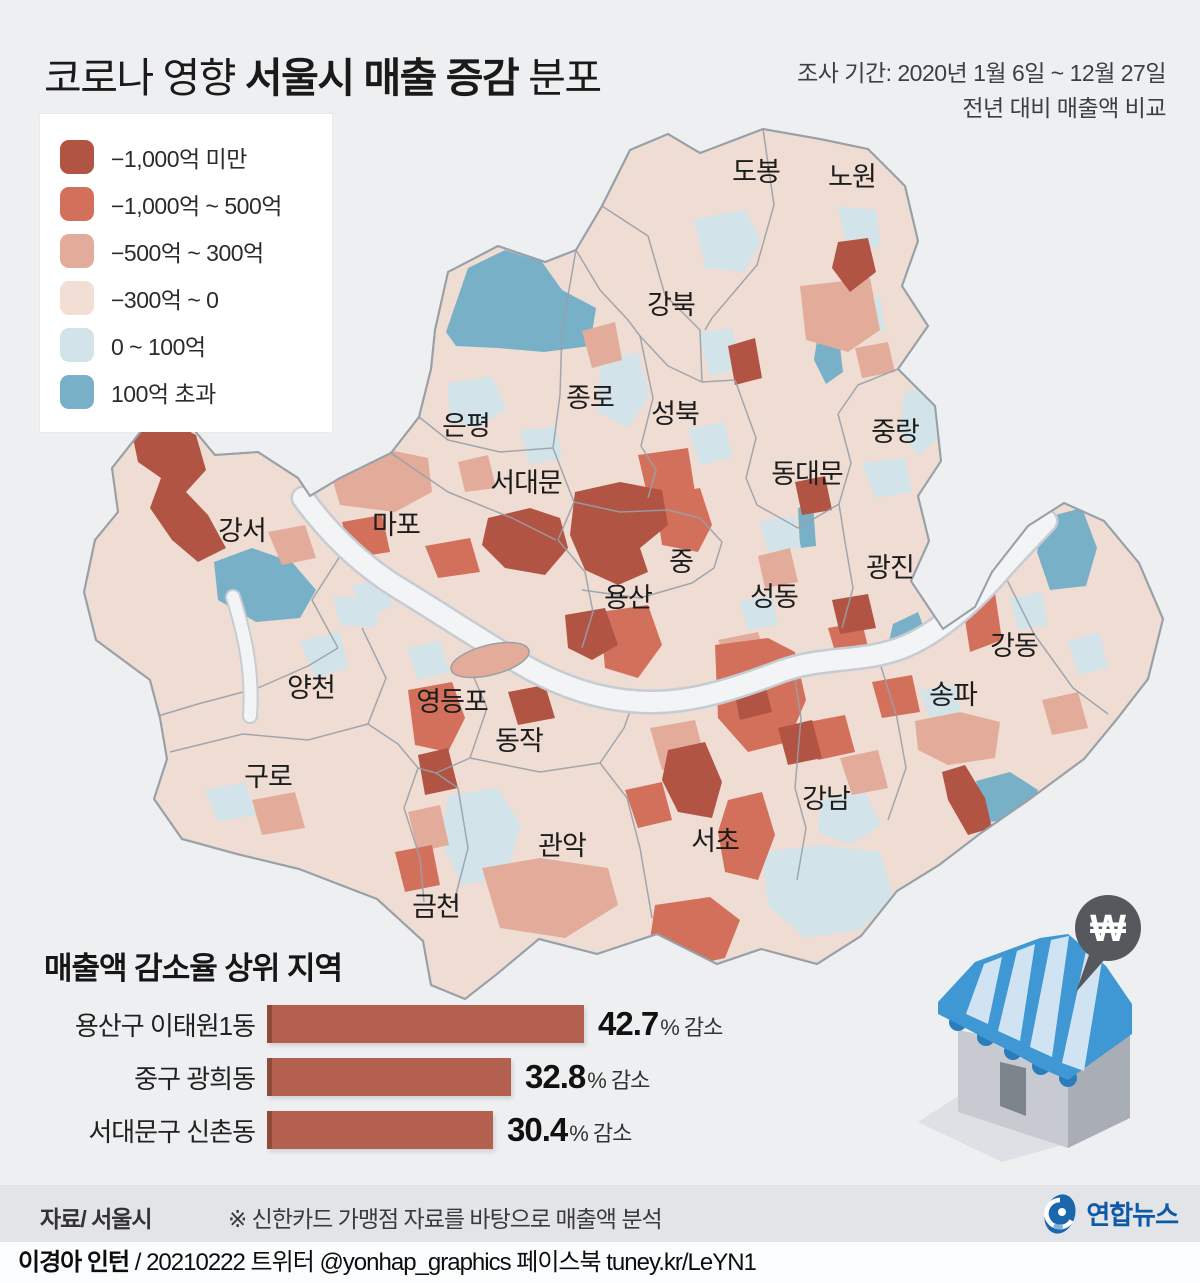 This screenshot has width=1200, height=1283. Describe the element at coordinates (560, 78) in the screenshot. I see `title-suffix: 분포` at that location.